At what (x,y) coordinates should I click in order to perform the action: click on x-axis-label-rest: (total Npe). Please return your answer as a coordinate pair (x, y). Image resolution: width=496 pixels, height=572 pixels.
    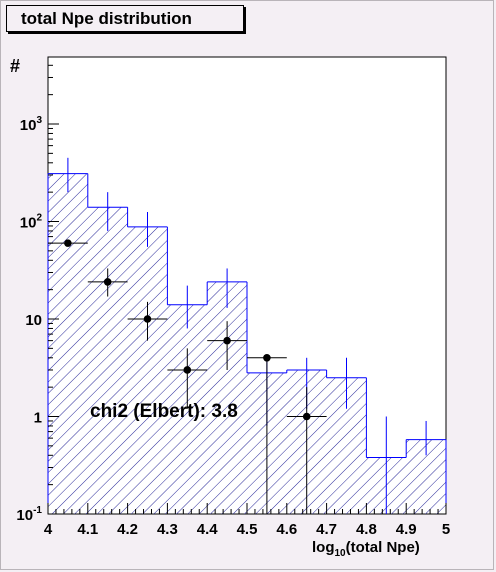
    Looking at the image, I should click on (383, 547).